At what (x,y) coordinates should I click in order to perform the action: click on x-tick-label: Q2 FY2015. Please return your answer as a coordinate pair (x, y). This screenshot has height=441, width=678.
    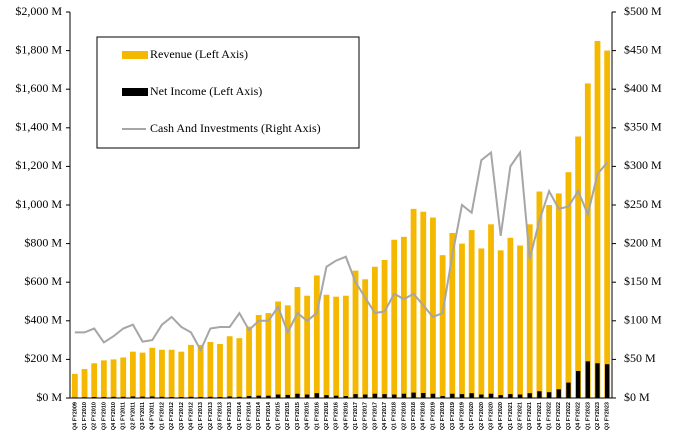
    Looking at the image, I should click on (288, 416).